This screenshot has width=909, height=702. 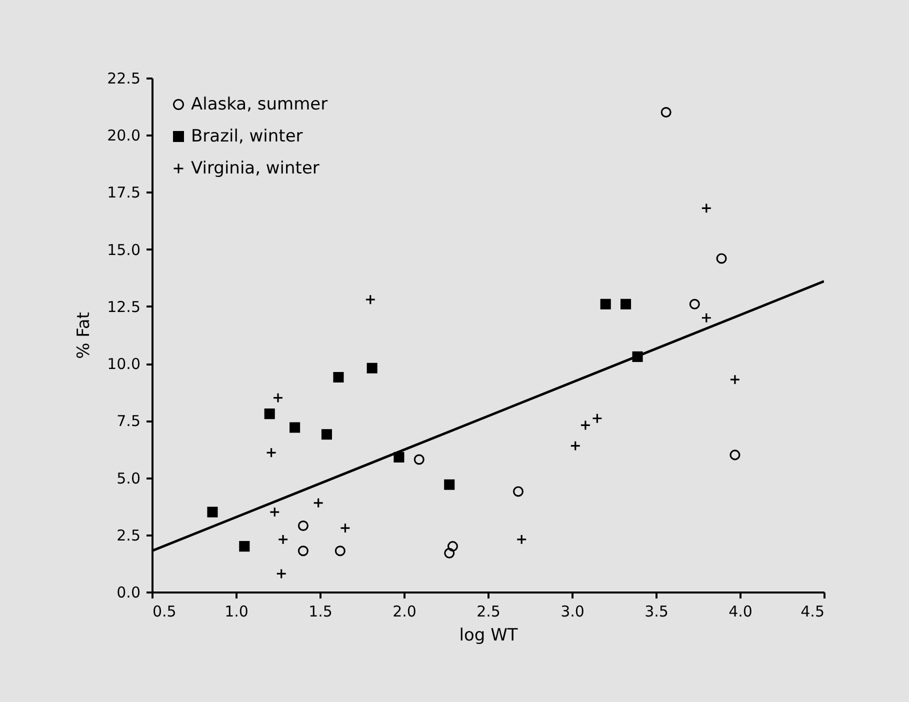 I want to click on x-tick-label: 3.5, so click(x=656, y=611).